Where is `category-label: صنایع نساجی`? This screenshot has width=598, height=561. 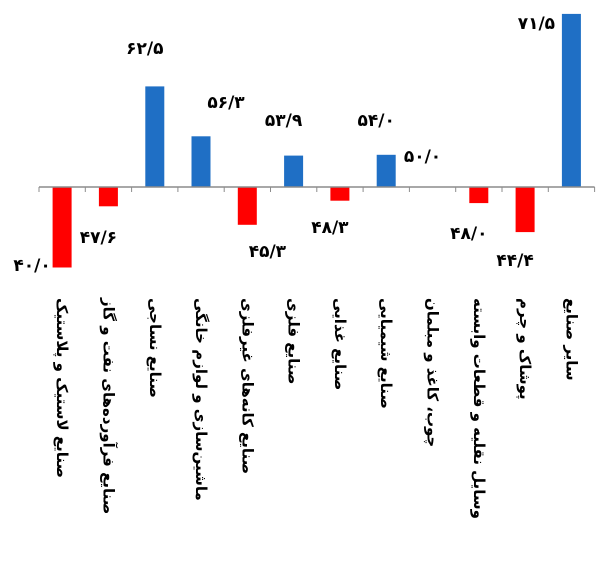
category-label: صنایع نساجی is located at coordinates (155, 348).